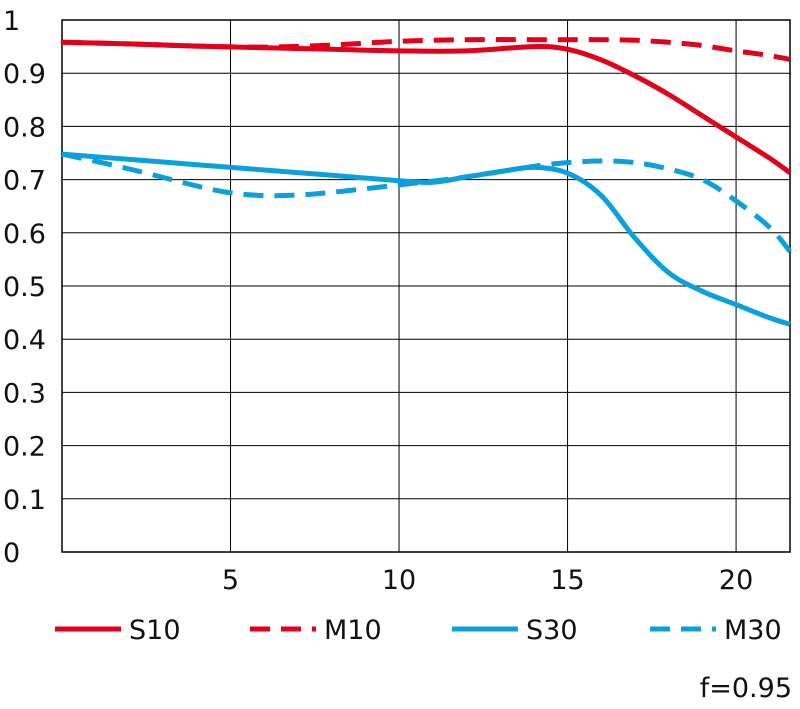 The width and height of the screenshot is (800, 709). Describe the element at coordinates (230, 580) in the screenshot. I see `x-tick-label: 5` at that location.